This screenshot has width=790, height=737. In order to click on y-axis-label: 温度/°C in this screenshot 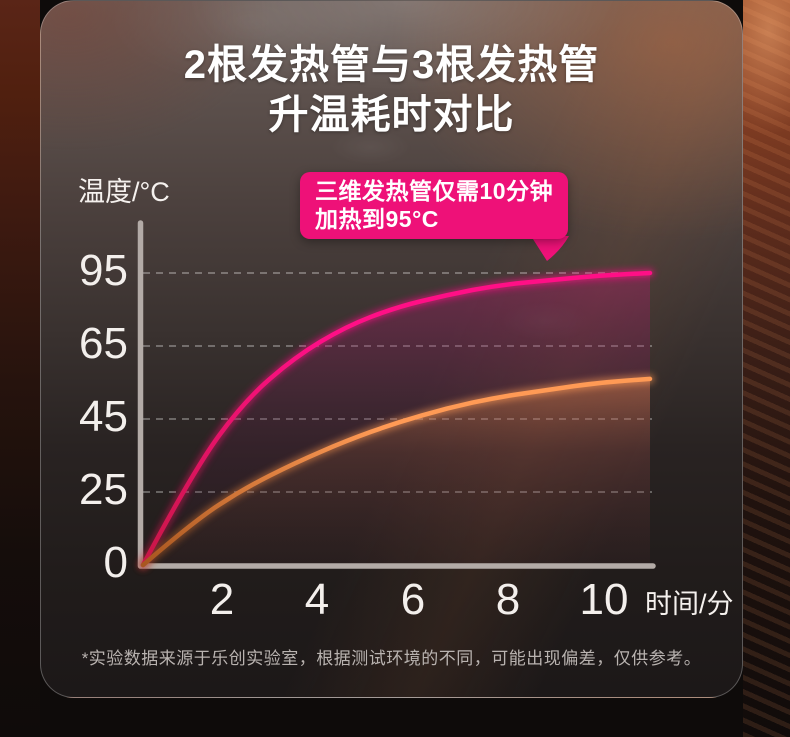, I will do `click(124, 192)`.